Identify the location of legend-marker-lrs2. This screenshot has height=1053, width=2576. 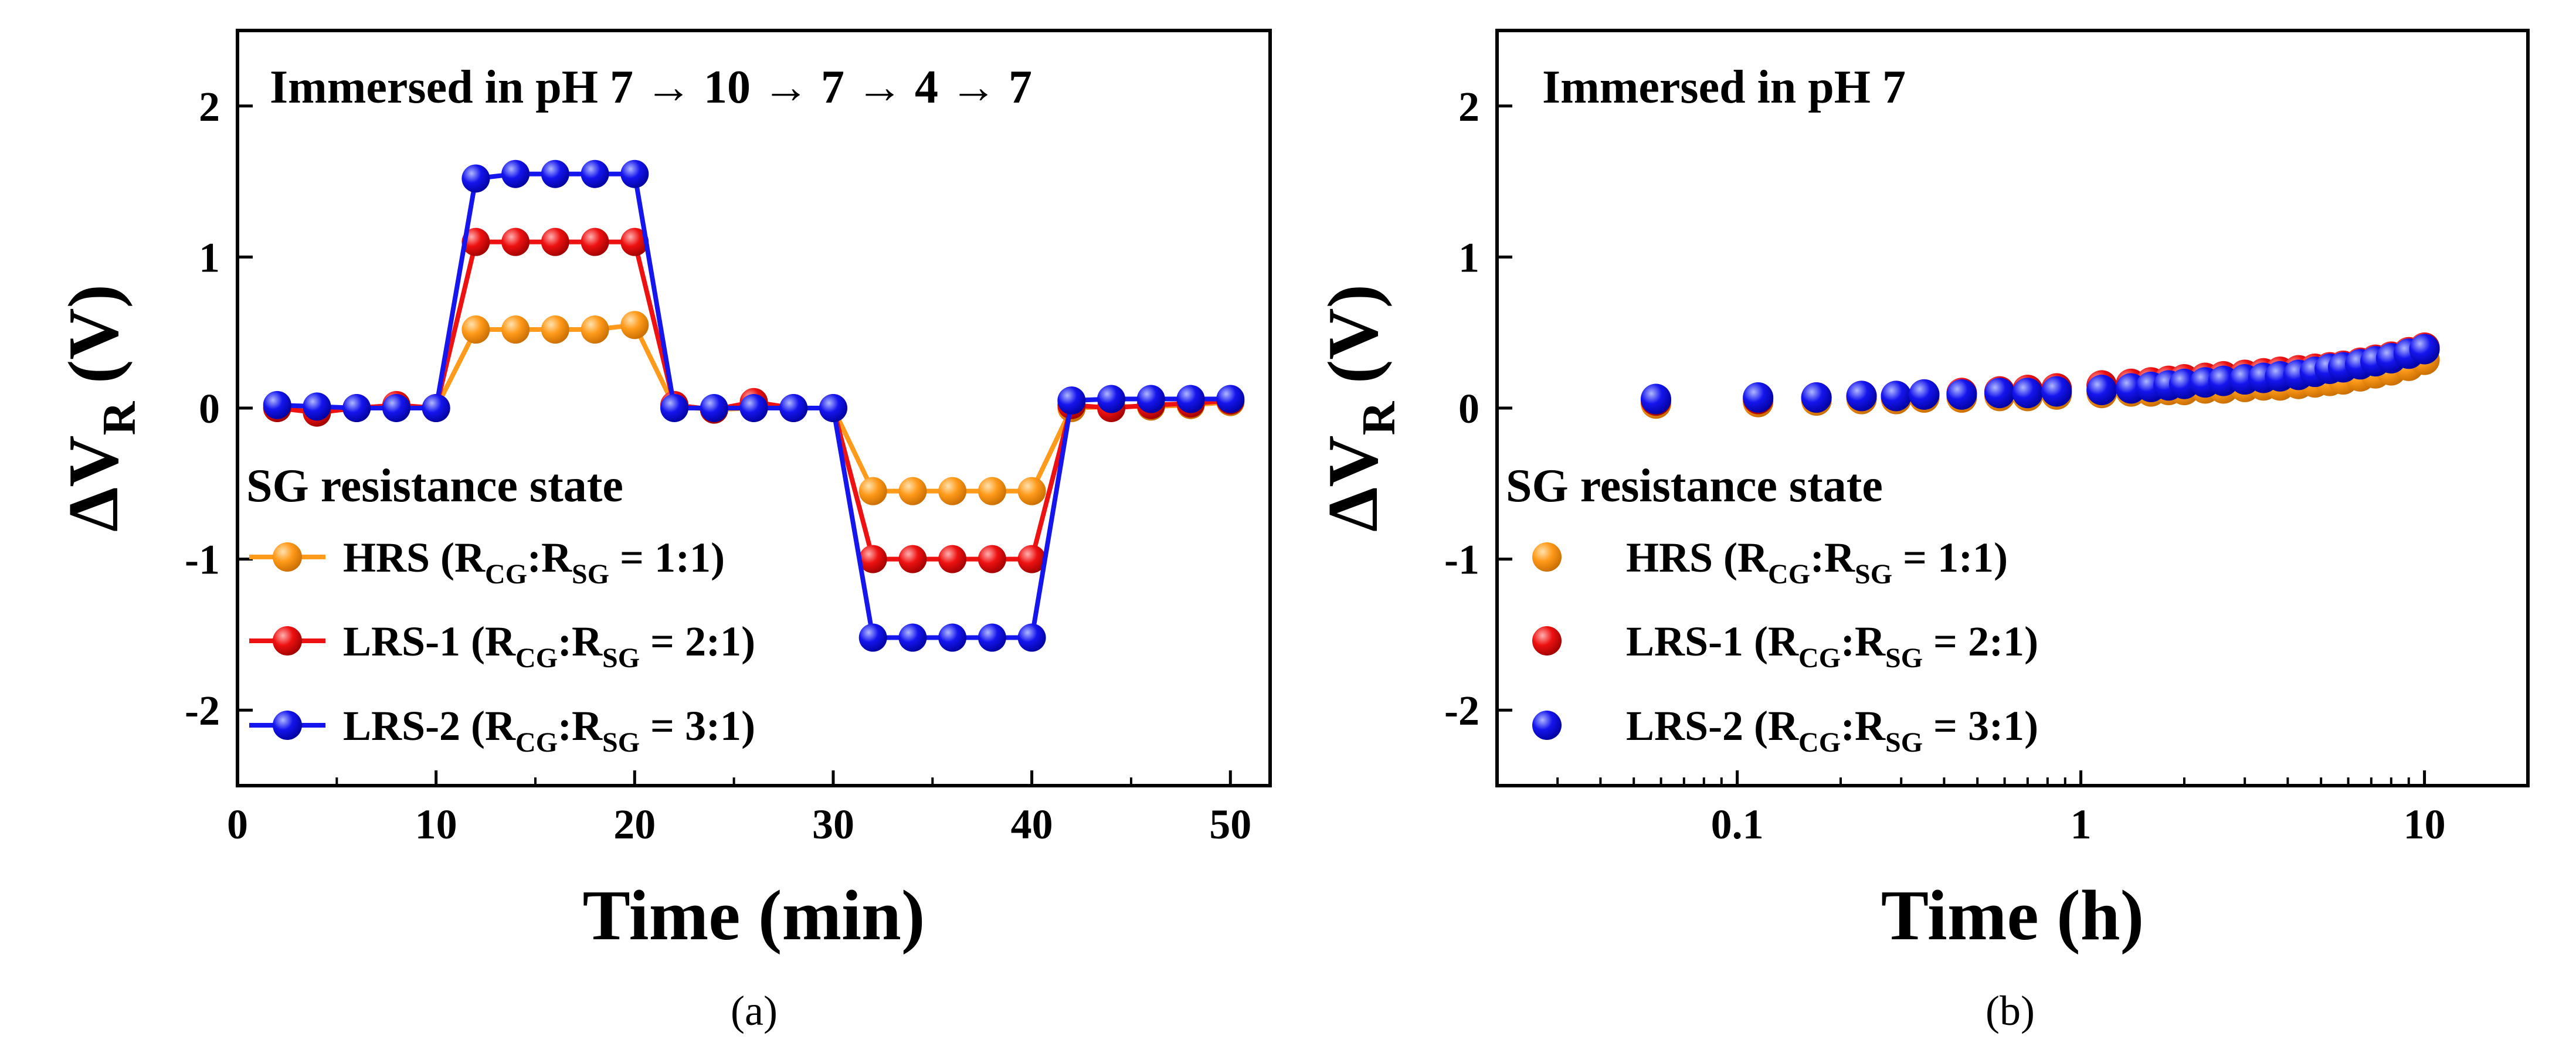
(1547, 725).